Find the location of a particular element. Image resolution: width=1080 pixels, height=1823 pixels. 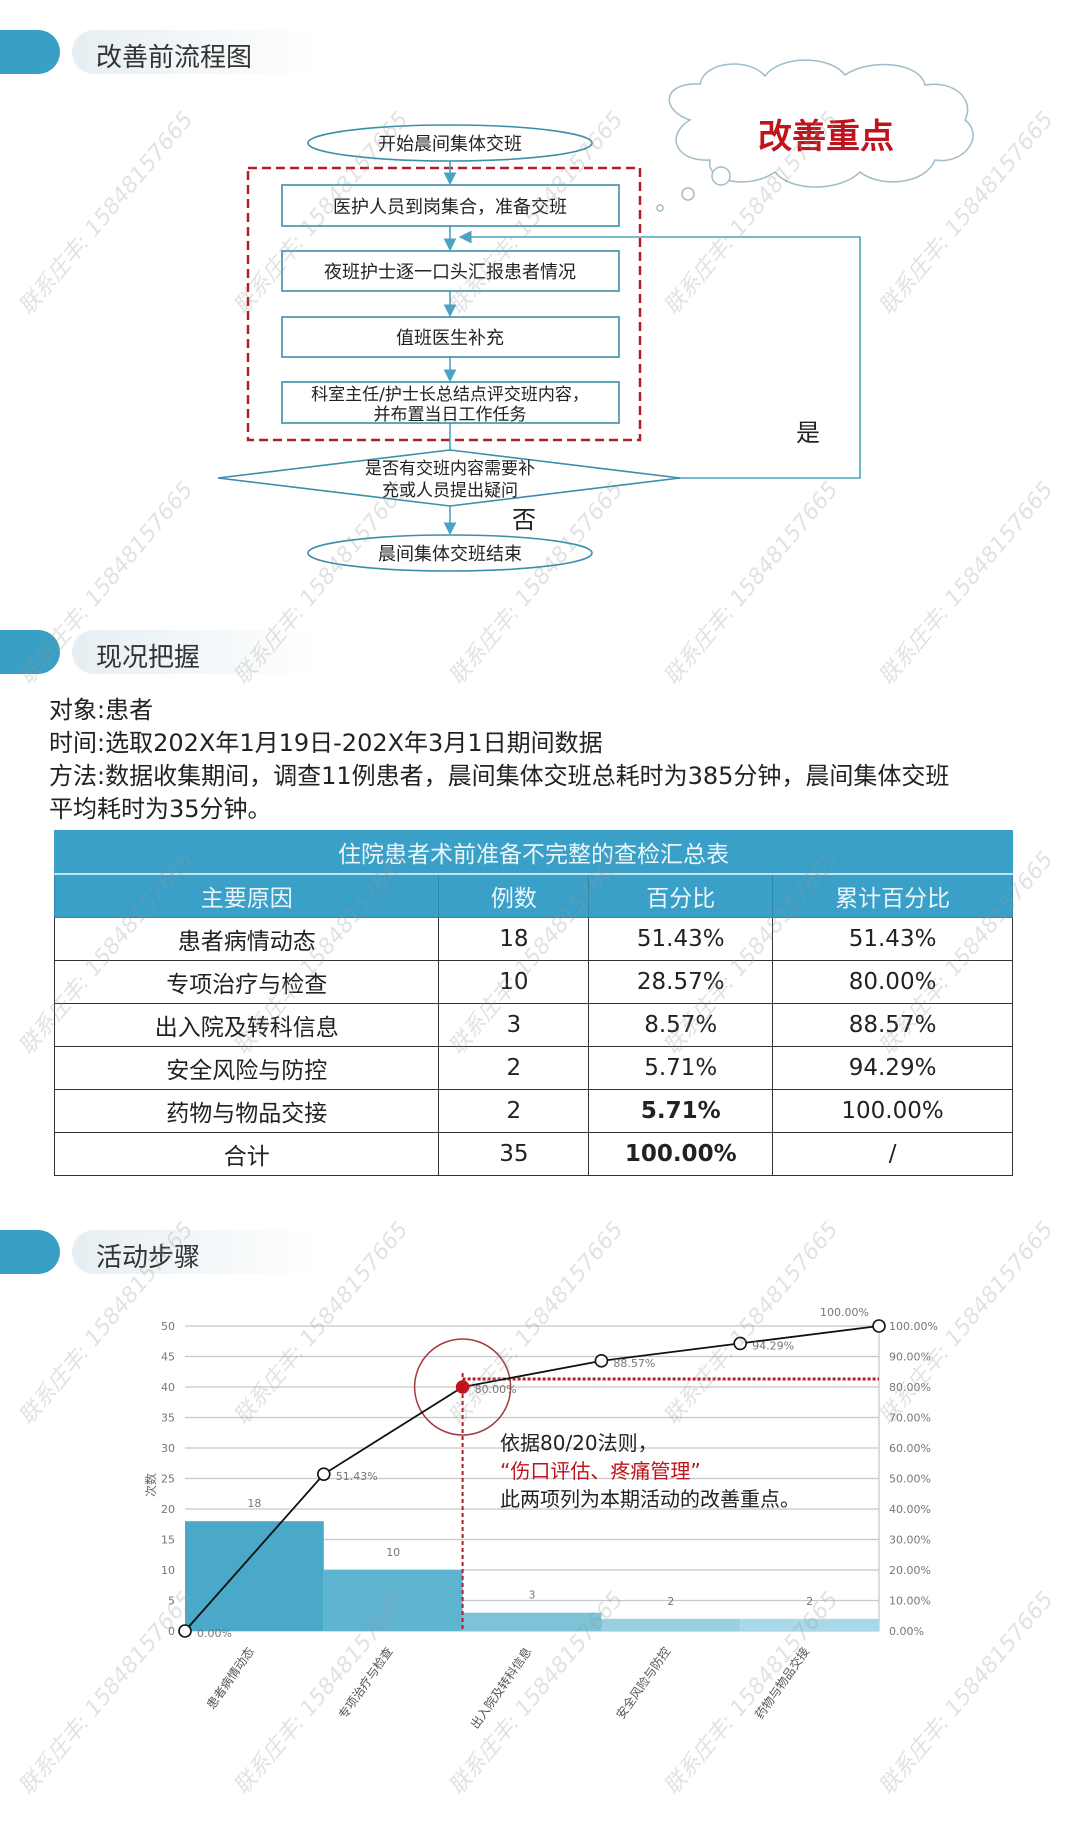

y2-tick-label: 40.00% is located at coordinates (910, 1509).